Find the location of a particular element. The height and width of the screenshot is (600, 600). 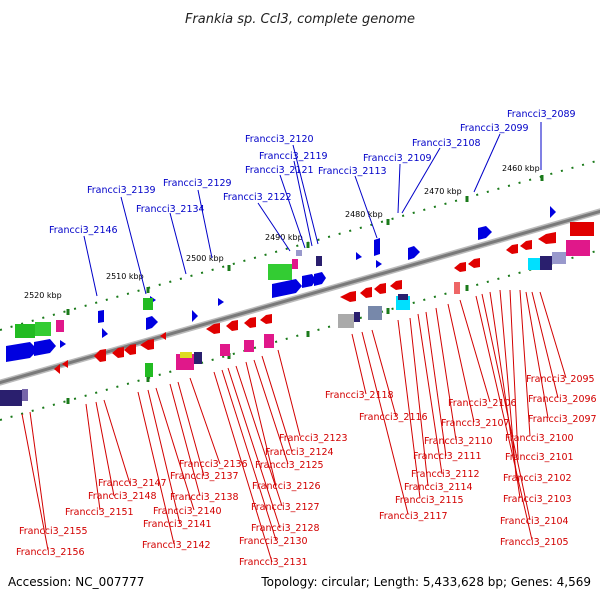

label-francci3-2107: Francci3_2107 is located at coordinates (475, 423).